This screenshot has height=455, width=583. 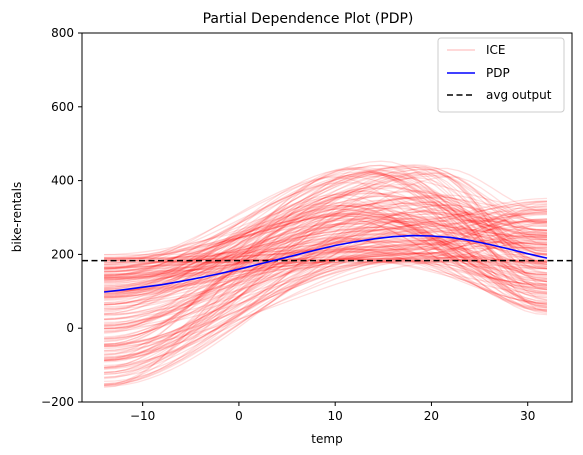 I want to click on legend-ice-label: ICE, so click(x=496, y=50).